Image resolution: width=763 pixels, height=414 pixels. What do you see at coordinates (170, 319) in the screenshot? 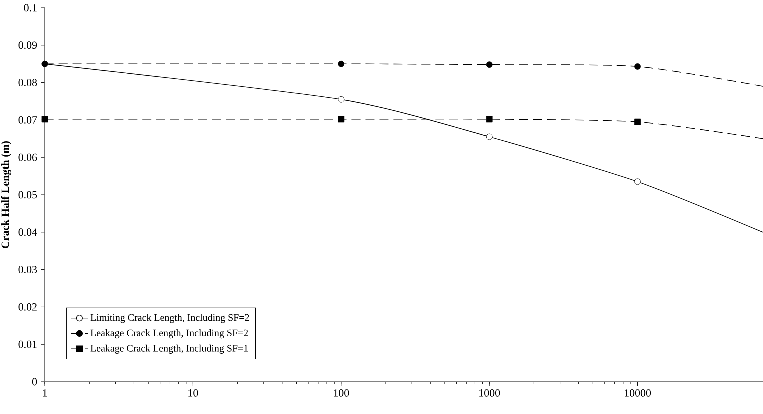
I see `legend-label: Limiting Crack Length, Including SF=2` at bounding box center [170, 319].